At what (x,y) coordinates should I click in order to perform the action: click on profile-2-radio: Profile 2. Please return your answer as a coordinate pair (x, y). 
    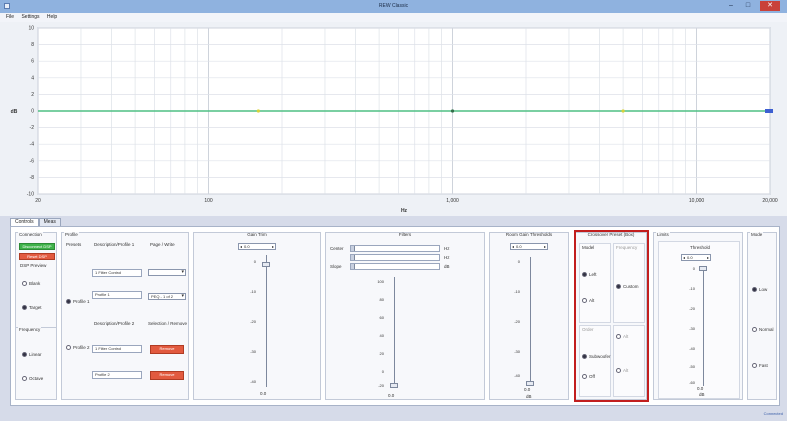
    Looking at the image, I should click on (78, 347).